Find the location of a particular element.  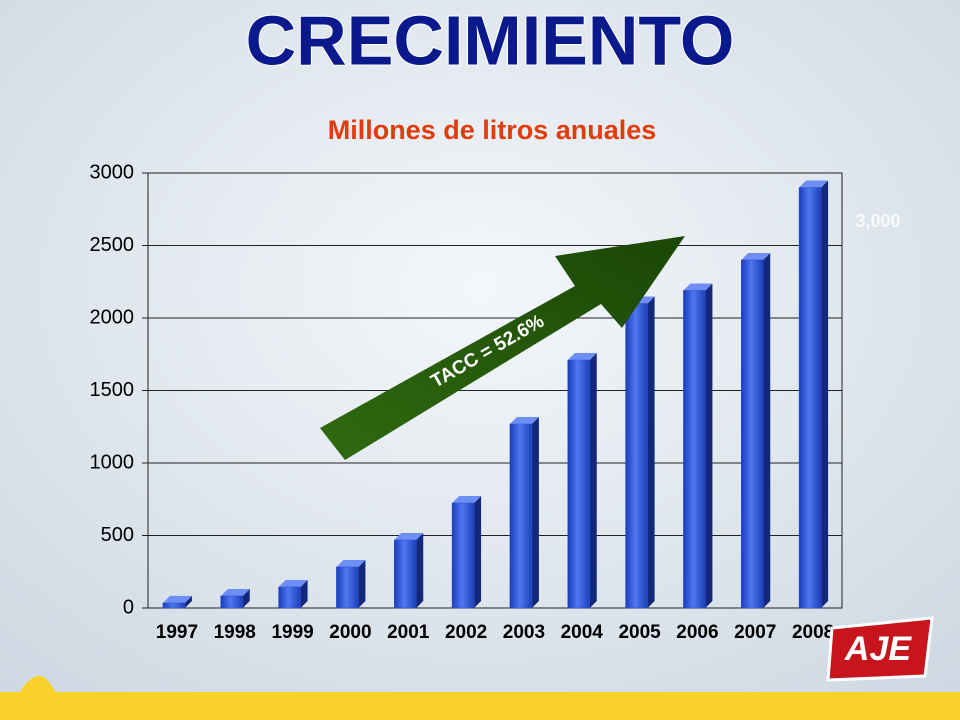

y-tick-label: 2000 is located at coordinates (112, 317).